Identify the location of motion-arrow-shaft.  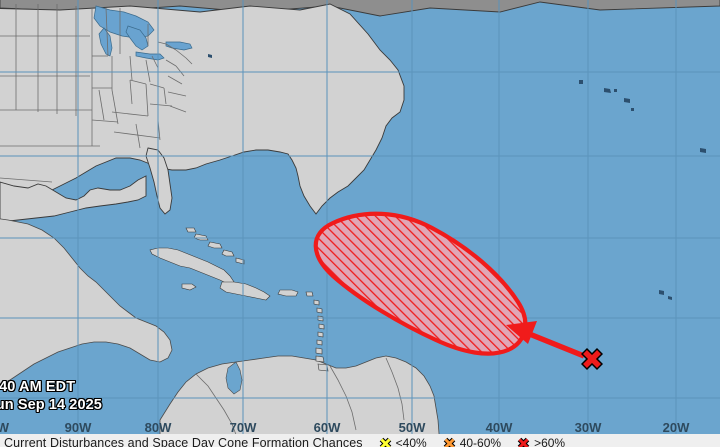
(555, 344).